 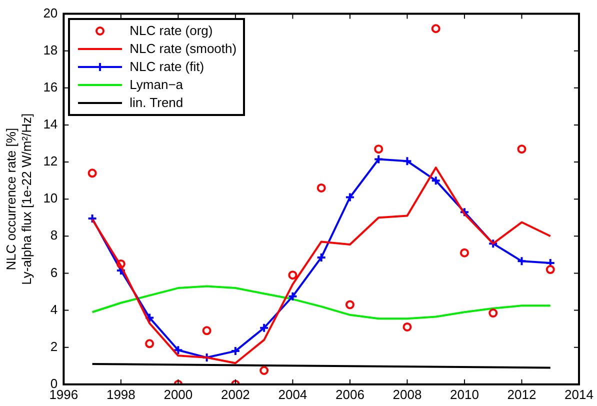 I want to click on x-tick-label: 2002, so click(x=235, y=394).